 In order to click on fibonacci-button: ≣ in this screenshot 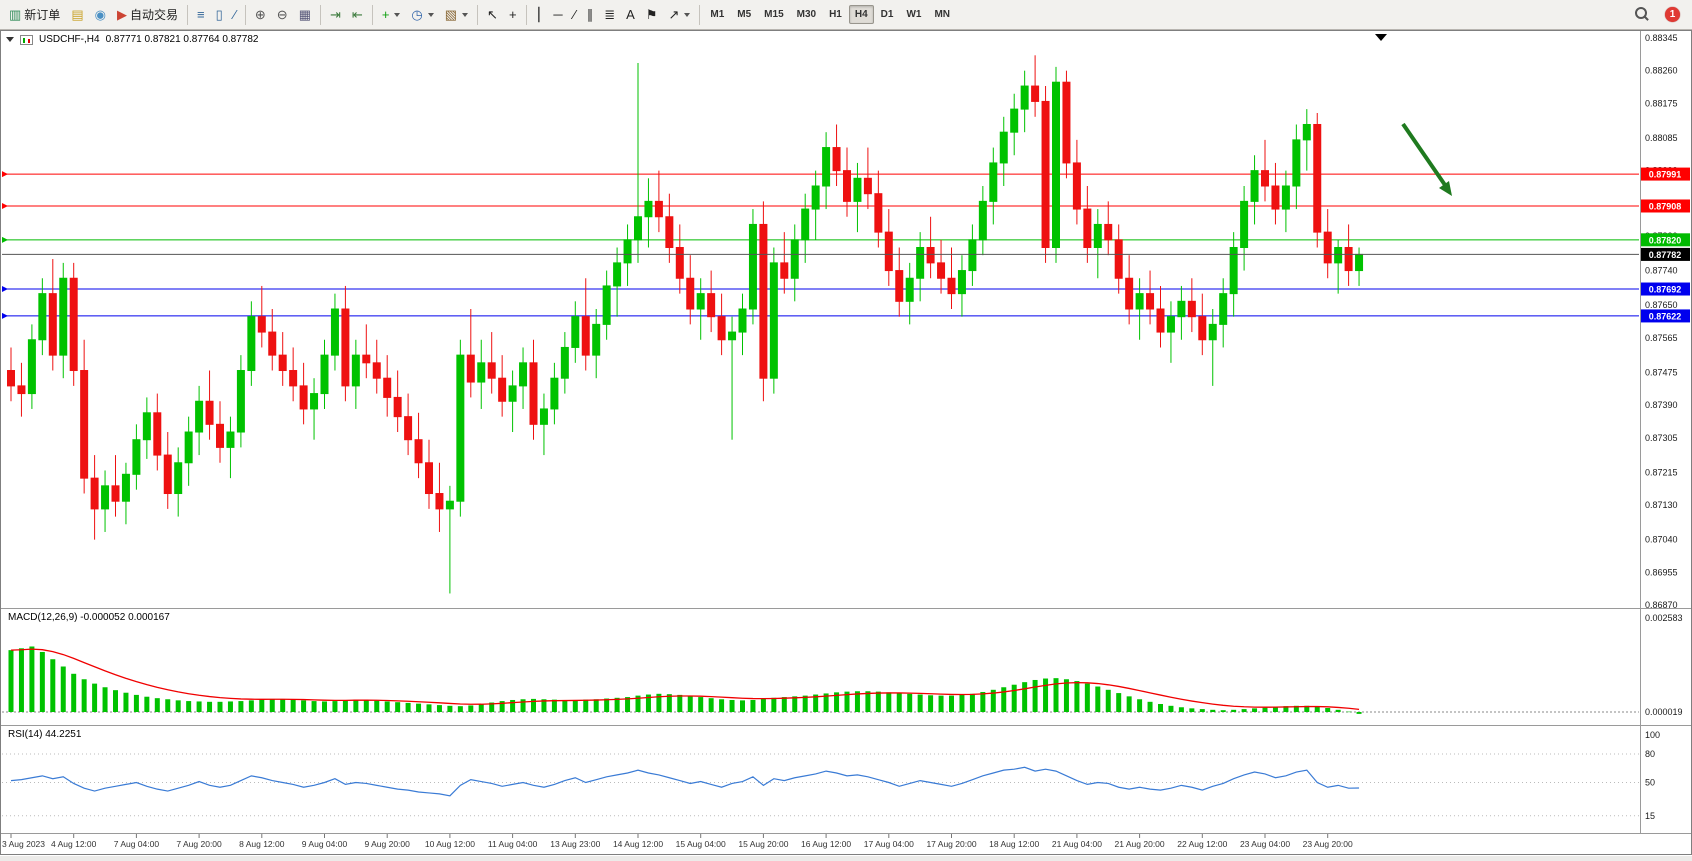, I will do `click(609, 15)`.